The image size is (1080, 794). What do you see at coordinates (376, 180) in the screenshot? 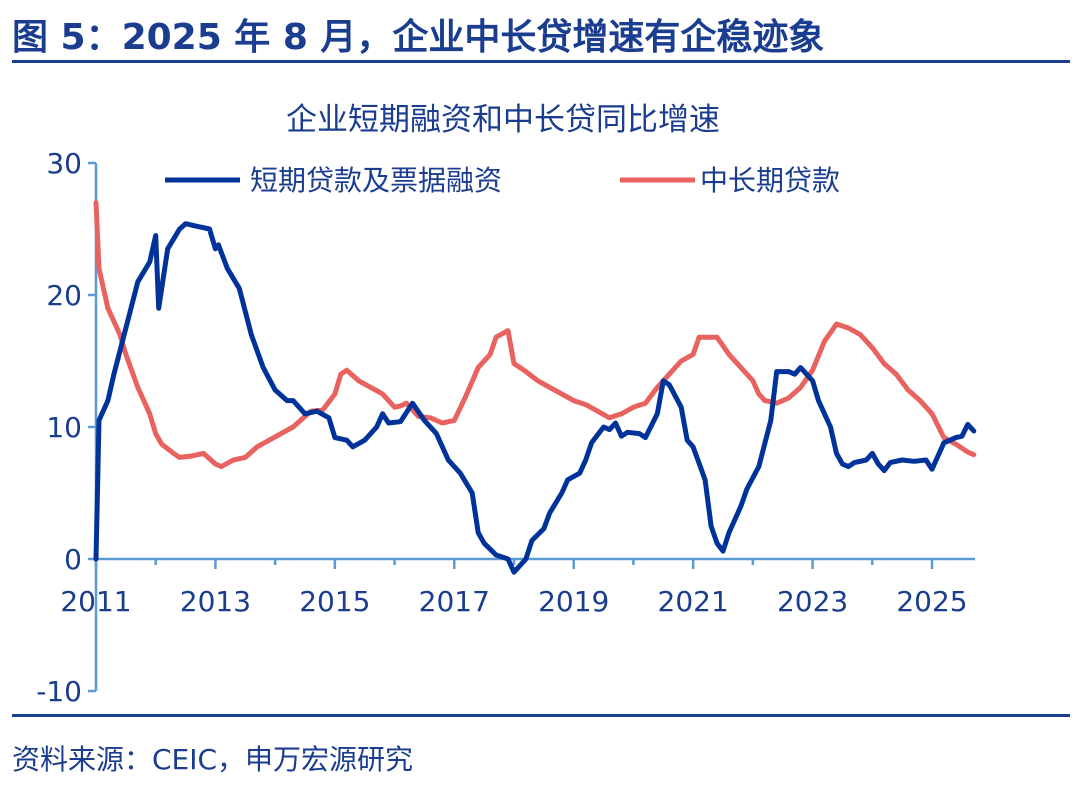
I see `legend-label-0: 短期贷款及票据融资` at bounding box center [376, 180].